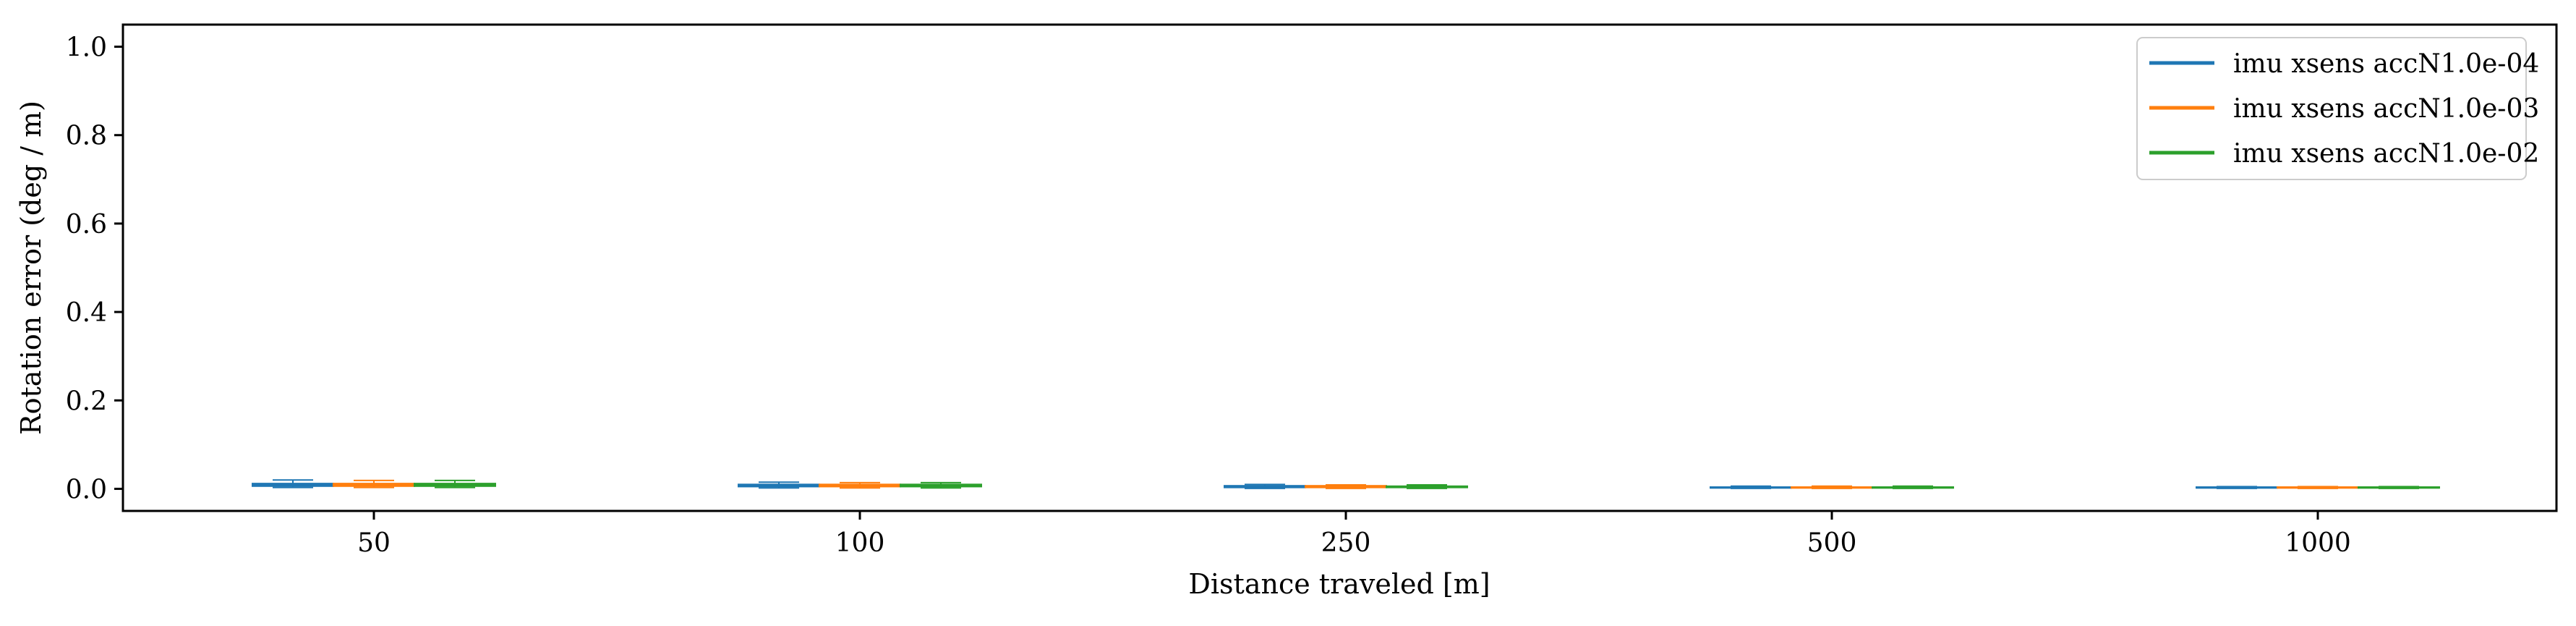 This screenshot has height=626, width=2576. What do you see at coordinates (86, 136) in the screenshot?
I see `y-tick-label: 0.8` at bounding box center [86, 136].